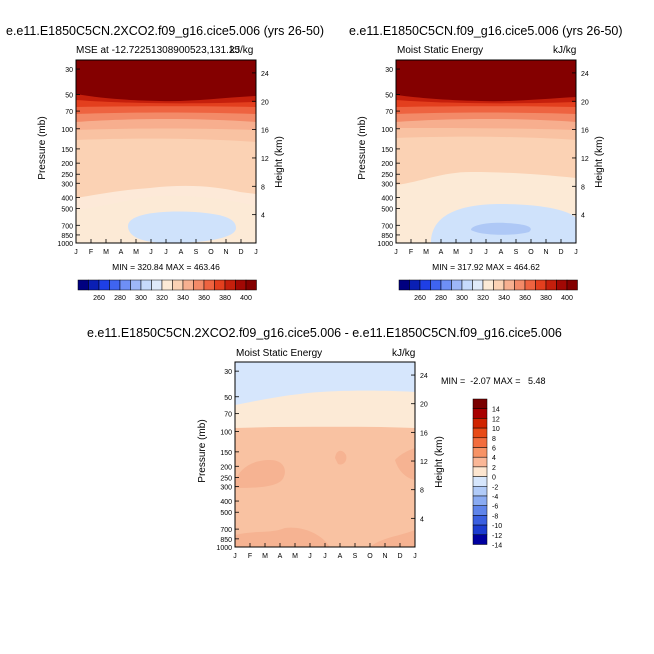  Describe the element at coordinates (495, 507) in the screenshot. I see `colorbar-label: -6` at that location.